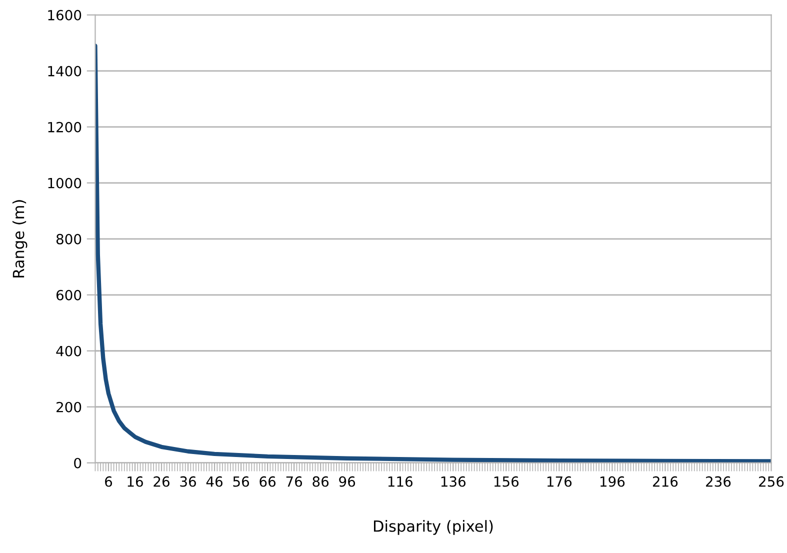  Describe the element at coordinates (65, 15) in the screenshot. I see `y-tick-label: 1600` at that location.